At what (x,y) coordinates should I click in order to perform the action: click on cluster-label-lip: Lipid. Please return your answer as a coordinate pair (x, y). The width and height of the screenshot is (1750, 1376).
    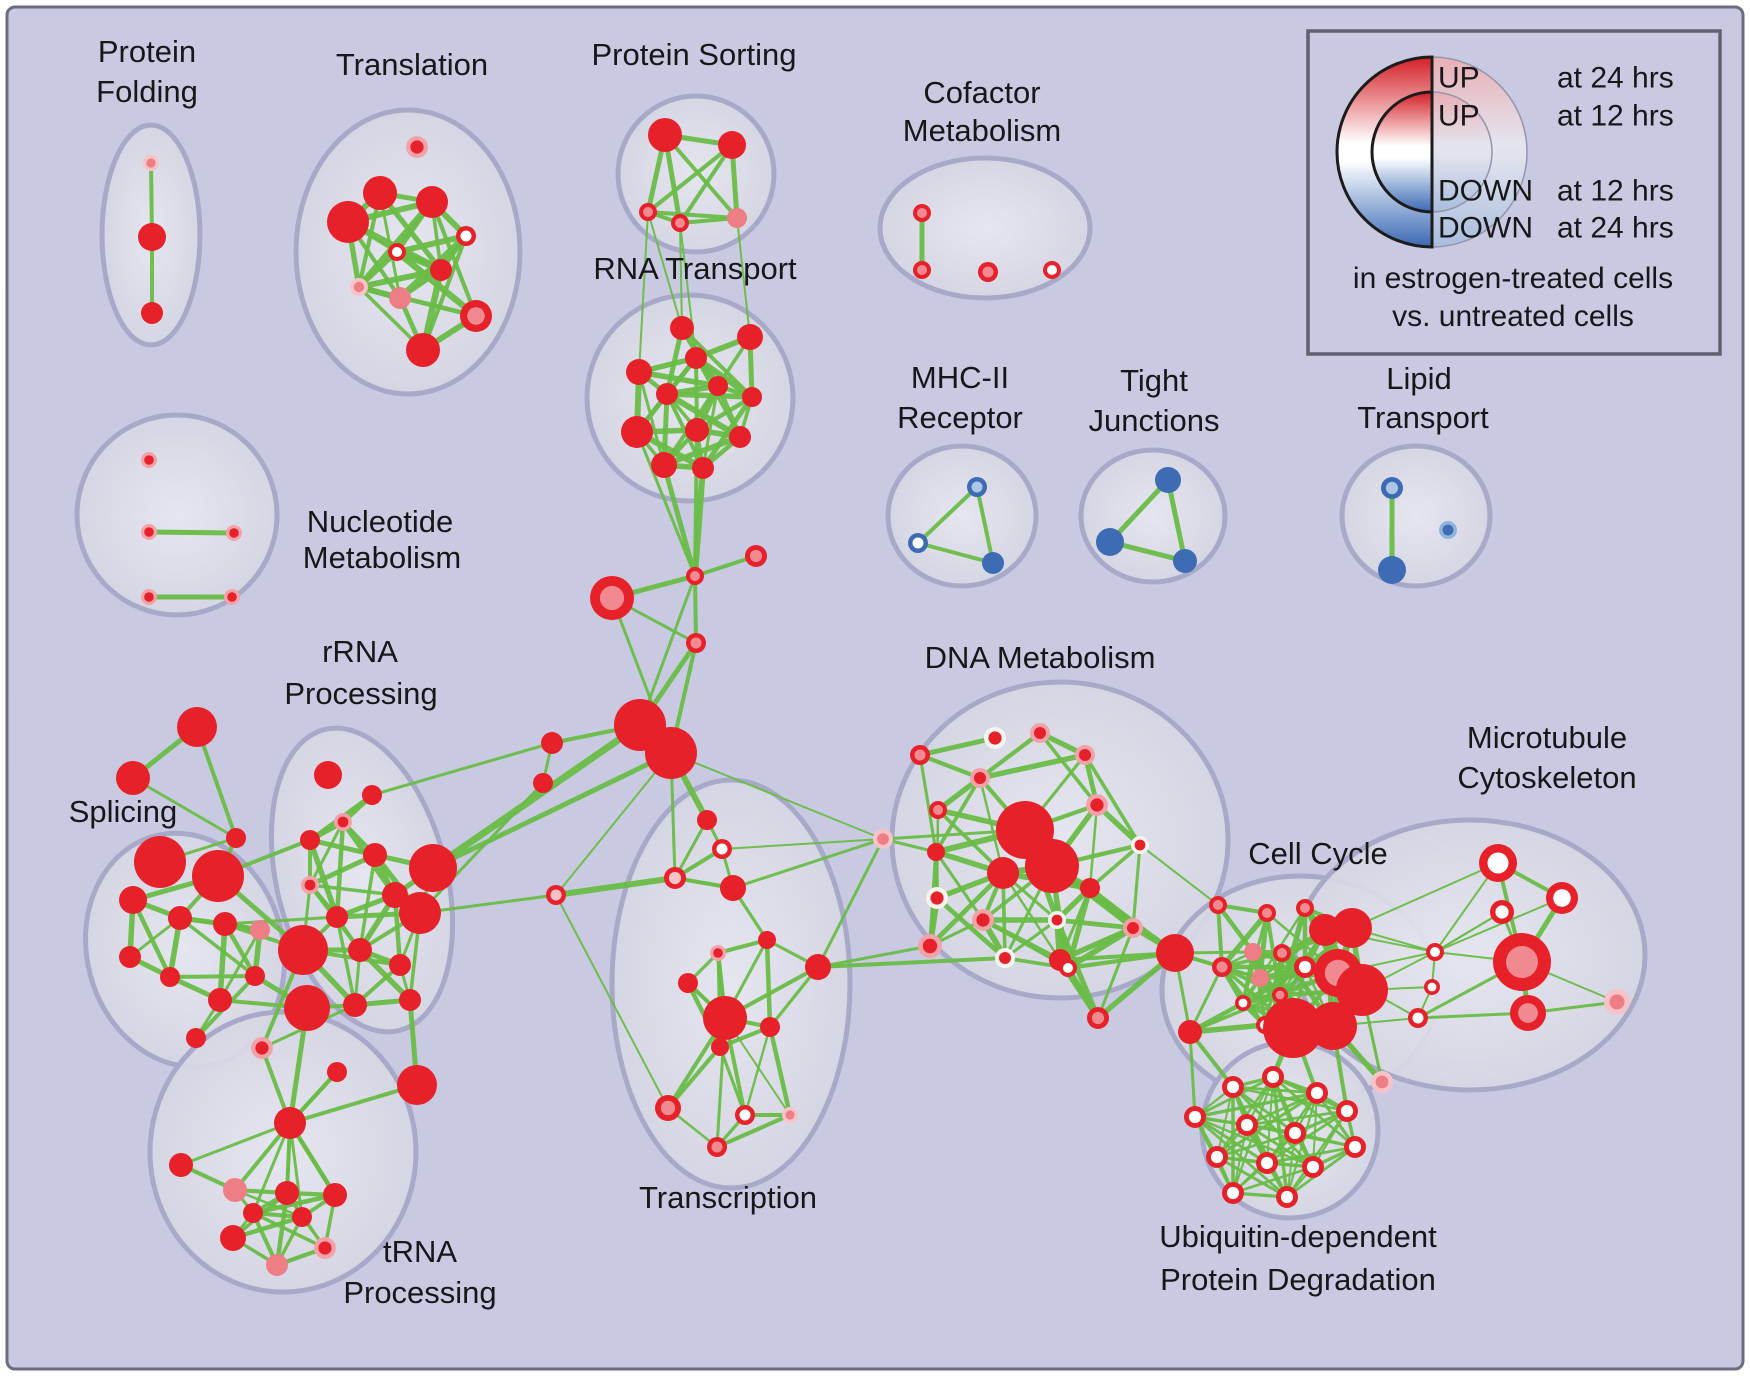
    Looking at the image, I should click on (1419, 378).